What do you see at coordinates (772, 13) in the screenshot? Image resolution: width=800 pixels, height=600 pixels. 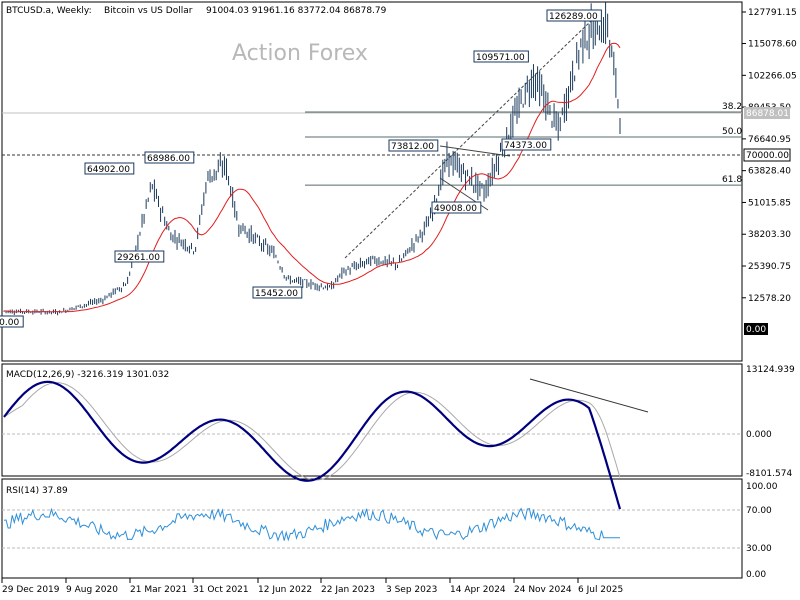 I see `price-tick-label: 127791.15` at bounding box center [772, 13].